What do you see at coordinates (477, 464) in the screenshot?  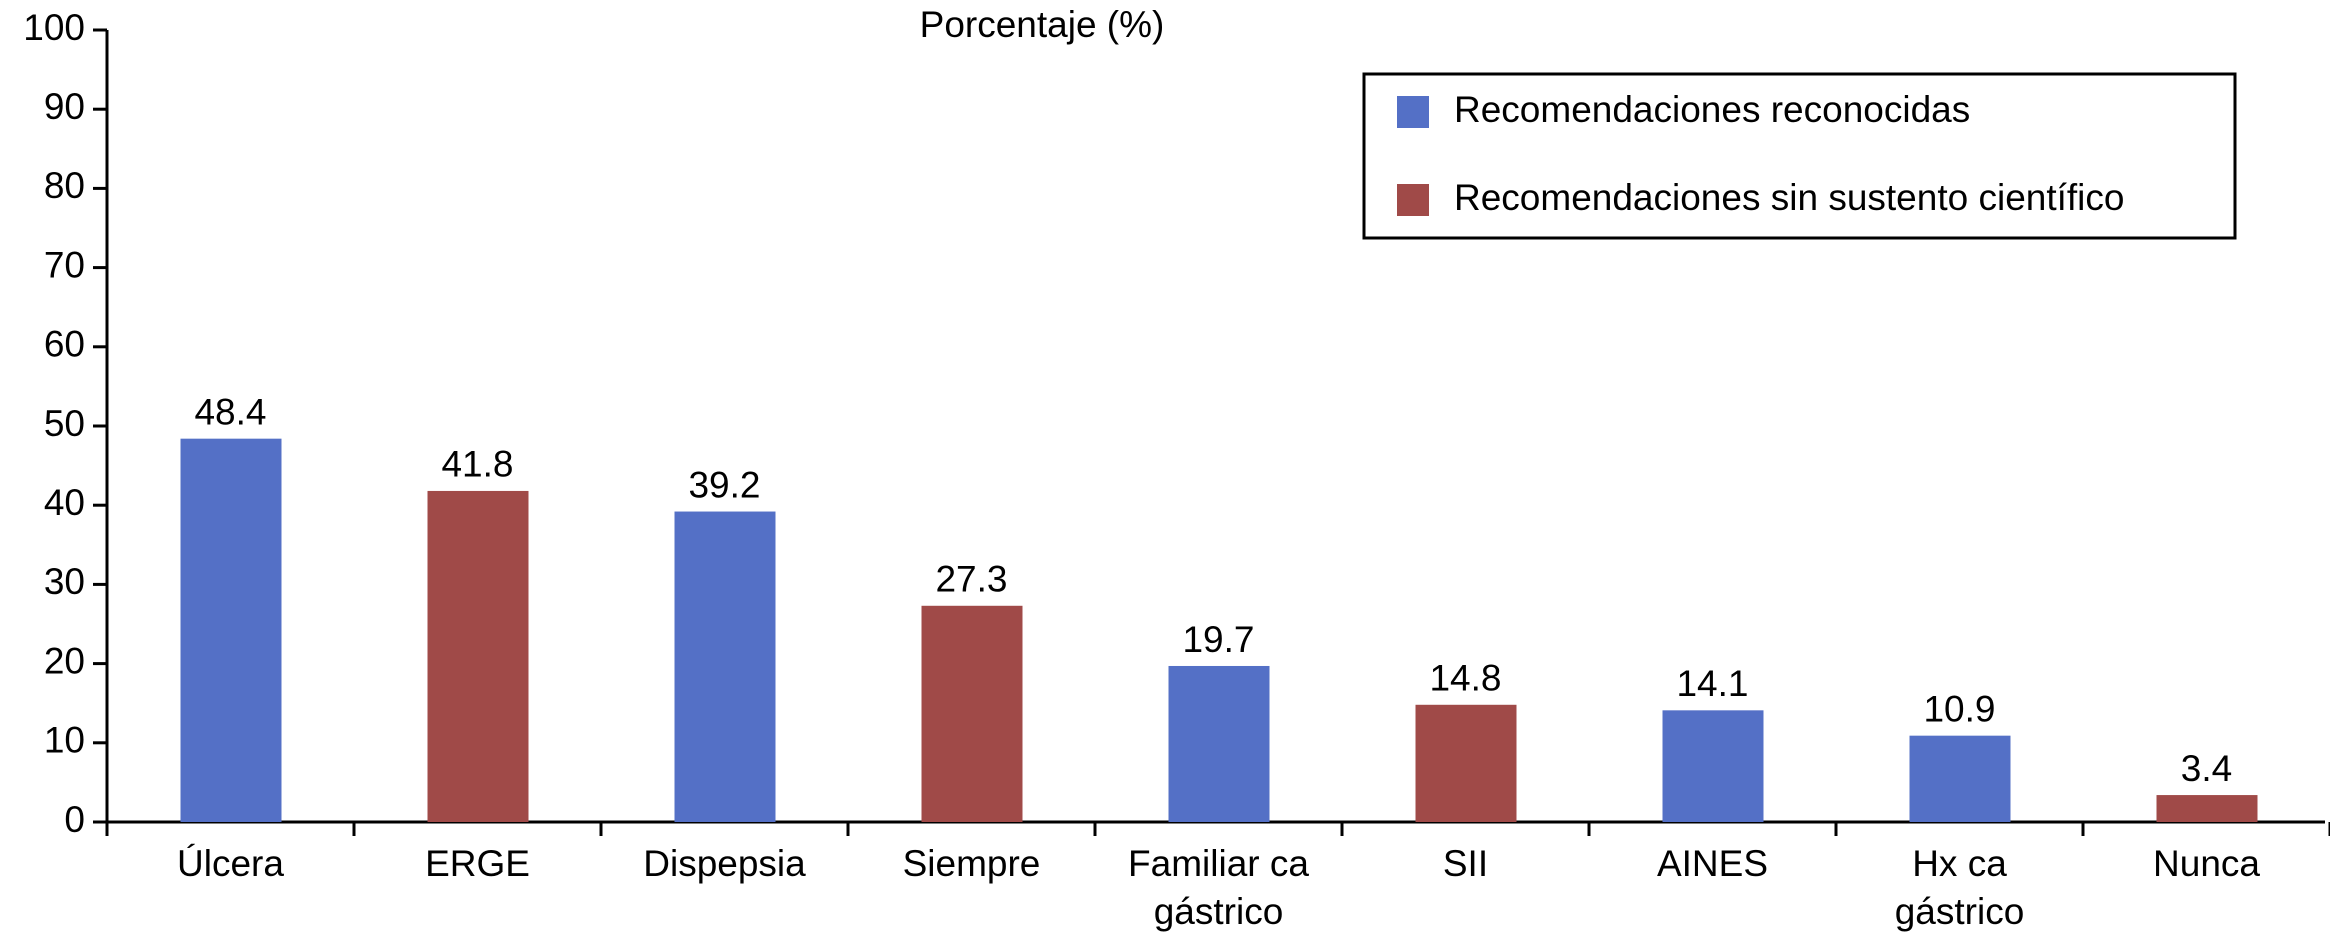 I see `value-label: 41.8` at bounding box center [477, 464].